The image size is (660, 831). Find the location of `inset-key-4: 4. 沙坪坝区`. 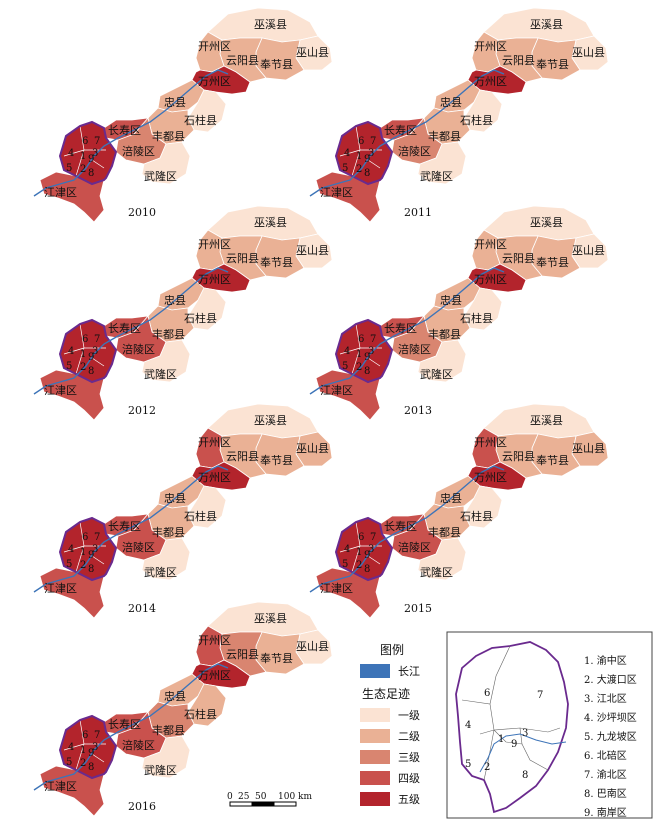

inset-key-4: 4. 沙坪坝区 is located at coordinates (610, 717).